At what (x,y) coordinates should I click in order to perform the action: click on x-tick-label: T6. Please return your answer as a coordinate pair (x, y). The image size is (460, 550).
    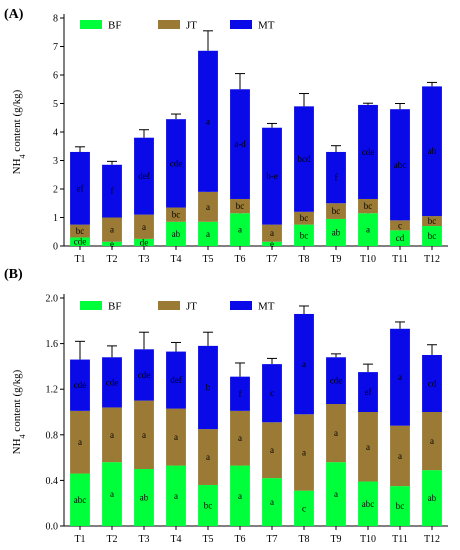
    Looking at the image, I should click on (239, 259).